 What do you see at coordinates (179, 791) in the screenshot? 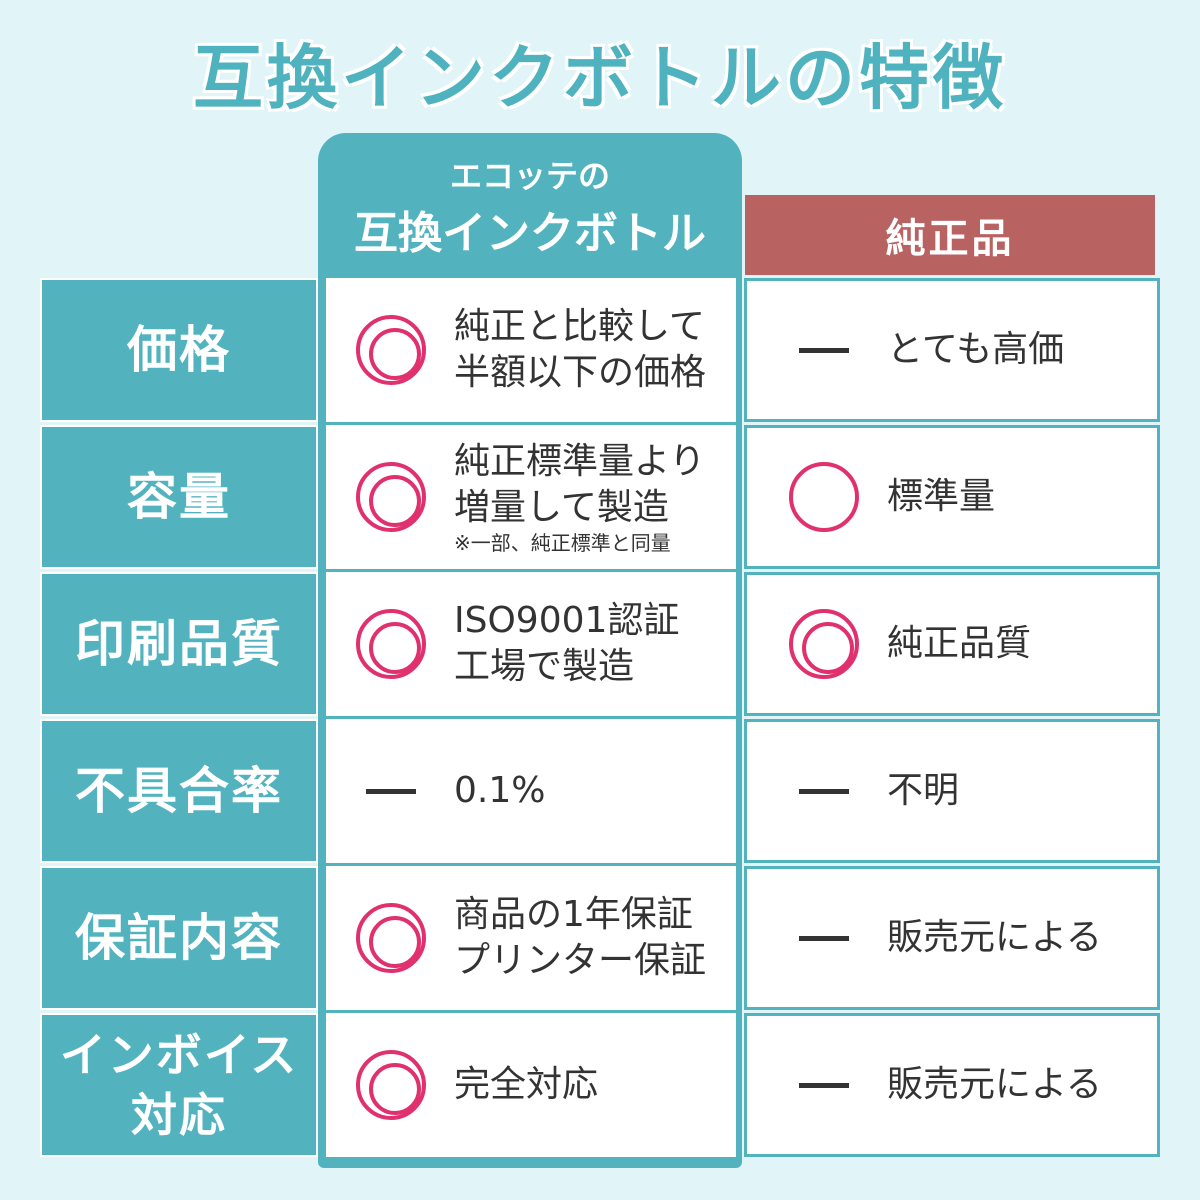
I see `row-label: 不具合率` at bounding box center [179, 791].